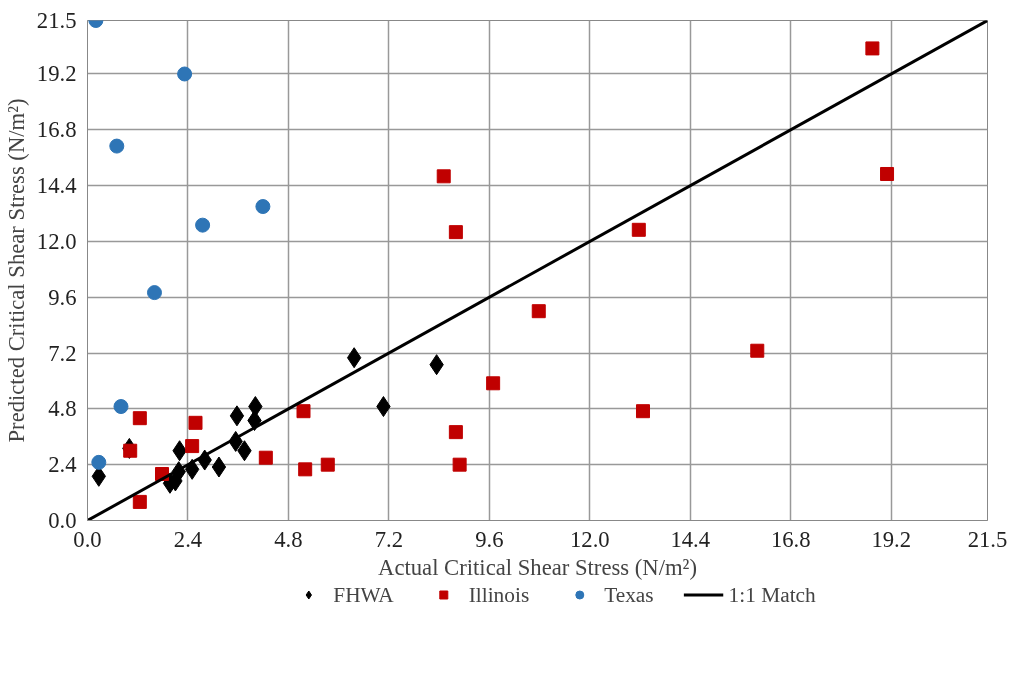 This screenshot has height=682, width=1031. What do you see at coordinates (363, 594) in the screenshot?
I see `legend-label: FHWA` at bounding box center [363, 594].